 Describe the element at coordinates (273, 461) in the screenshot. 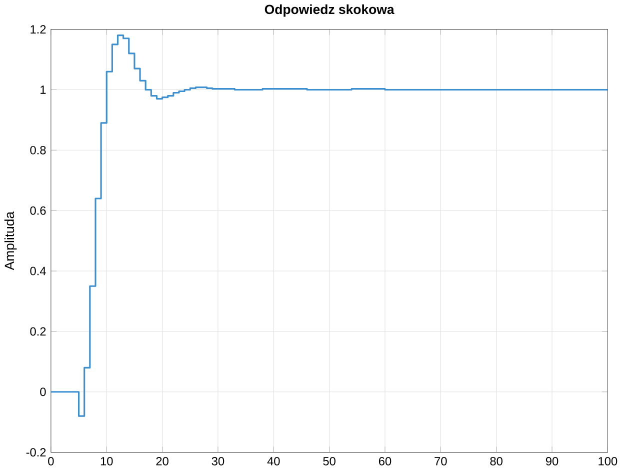

I see `x-tick-label: 40` at that location.